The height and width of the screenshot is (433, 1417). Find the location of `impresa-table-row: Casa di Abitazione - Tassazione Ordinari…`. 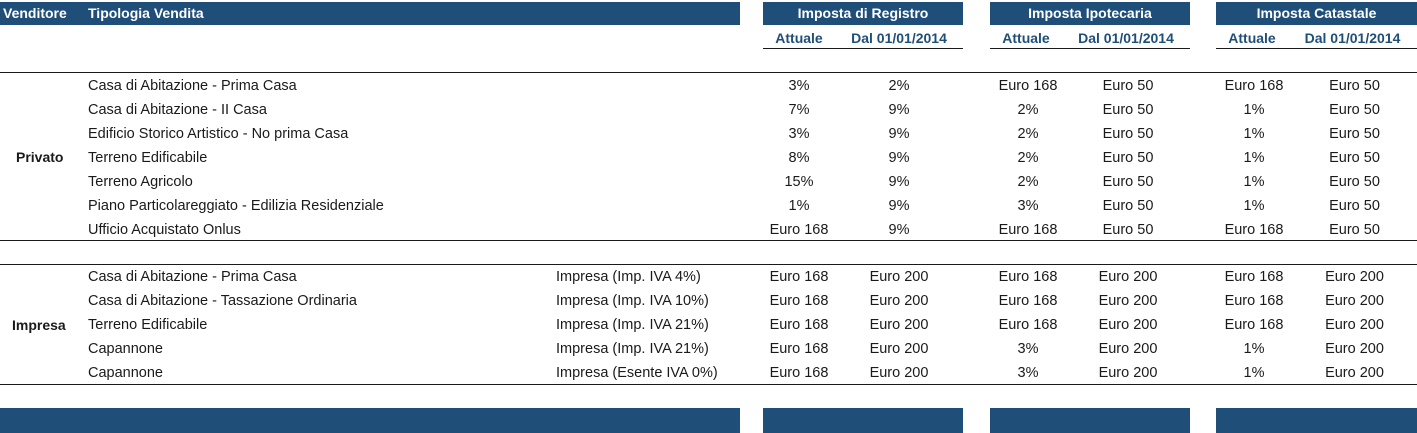

impresa-table-row: Casa di Abitazione - Tassazione Ordinari… is located at coordinates (708, 301).